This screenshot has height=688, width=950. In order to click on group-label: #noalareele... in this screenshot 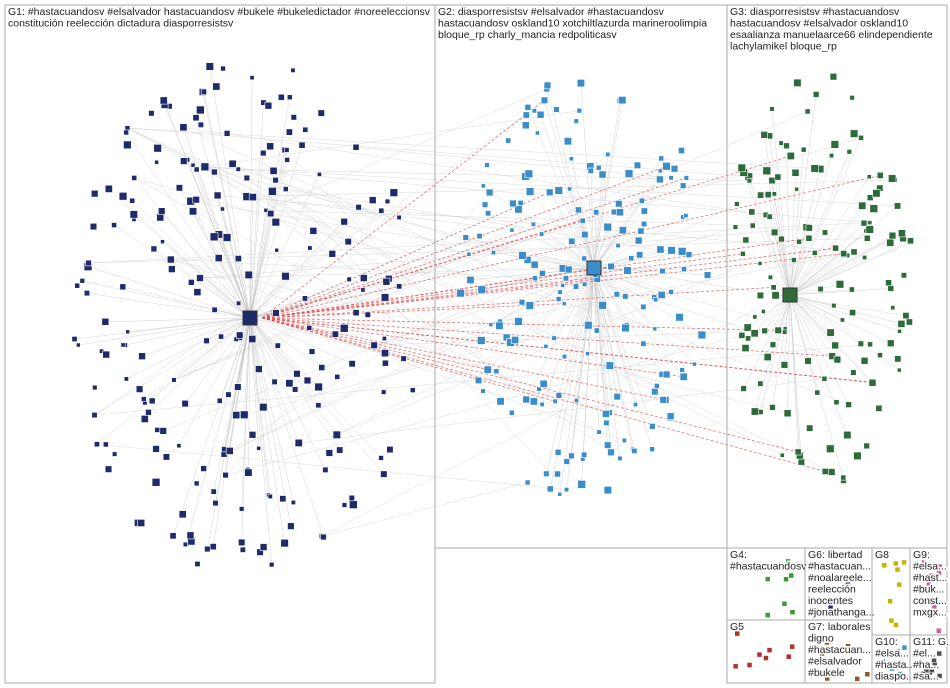, I will do `click(840, 578)`.